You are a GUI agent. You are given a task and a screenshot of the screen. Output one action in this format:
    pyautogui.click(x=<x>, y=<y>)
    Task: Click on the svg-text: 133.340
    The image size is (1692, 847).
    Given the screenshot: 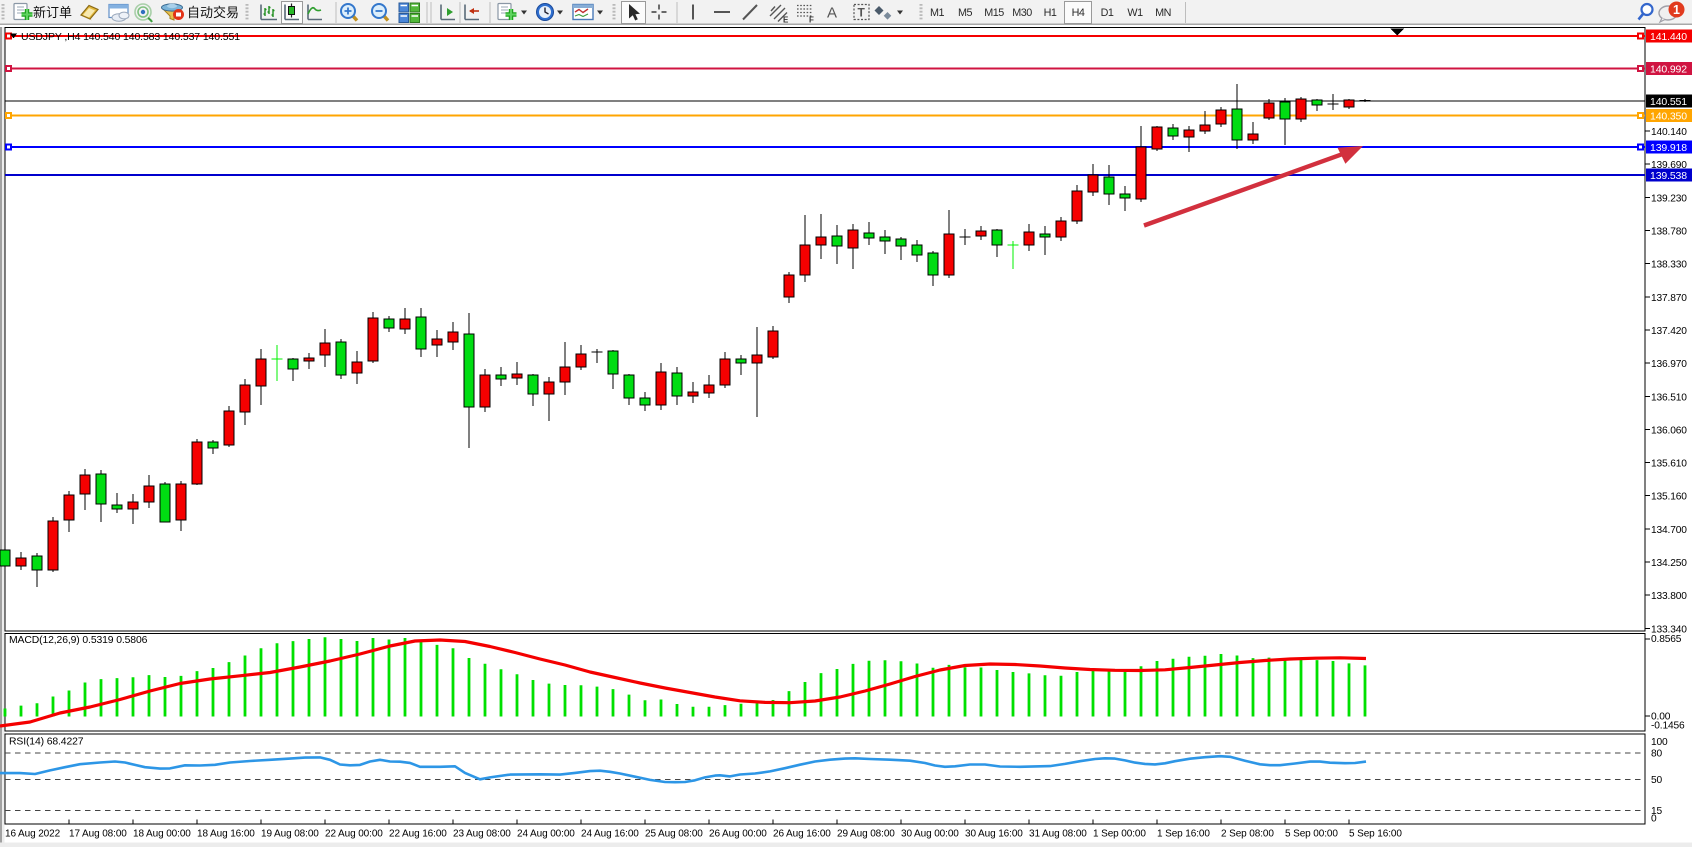 What is the action you would take?
    pyautogui.click(x=1669, y=629)
    